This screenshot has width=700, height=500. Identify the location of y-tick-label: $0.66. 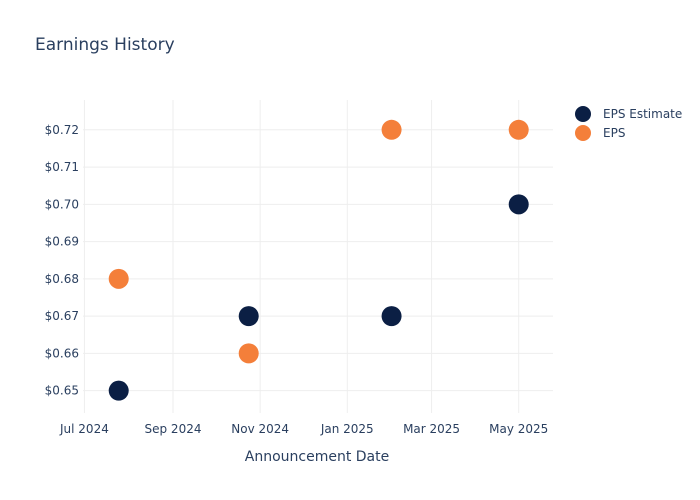
(62, 353).